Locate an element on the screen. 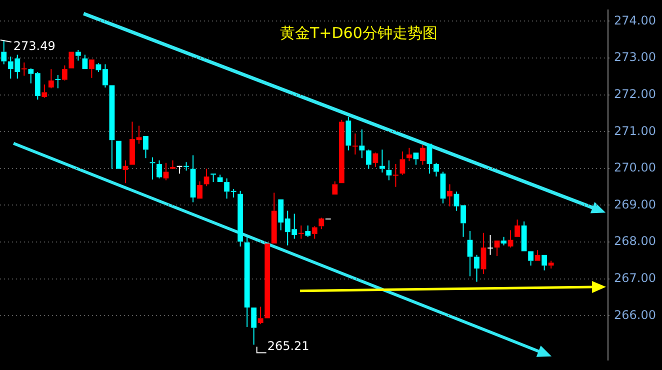 The height and width of the screenshot is (370, 662). y-tick-label: 273.00 is located at coordinates (635, 57).